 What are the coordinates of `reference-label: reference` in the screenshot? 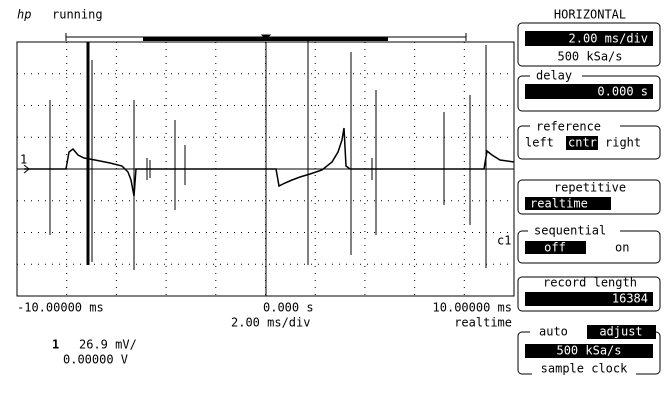 It's located at (568, 127).